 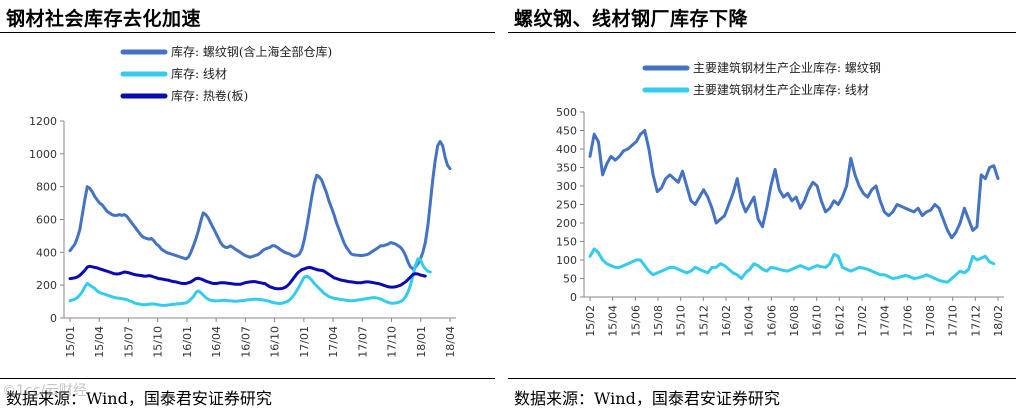 I want to click on x-tick-label: 15/01, so click(x=70, y=342).